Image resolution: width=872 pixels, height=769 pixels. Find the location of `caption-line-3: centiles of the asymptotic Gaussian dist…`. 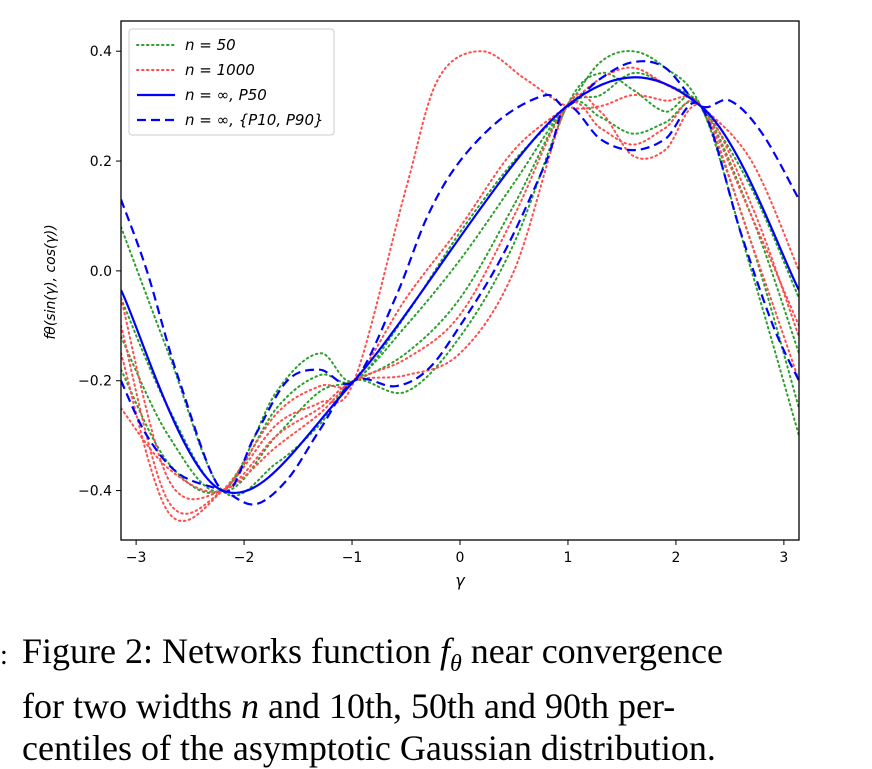

caption-line-3: centiles of the asymptotic Gaussian dist… is located at coordinates (369, 748).